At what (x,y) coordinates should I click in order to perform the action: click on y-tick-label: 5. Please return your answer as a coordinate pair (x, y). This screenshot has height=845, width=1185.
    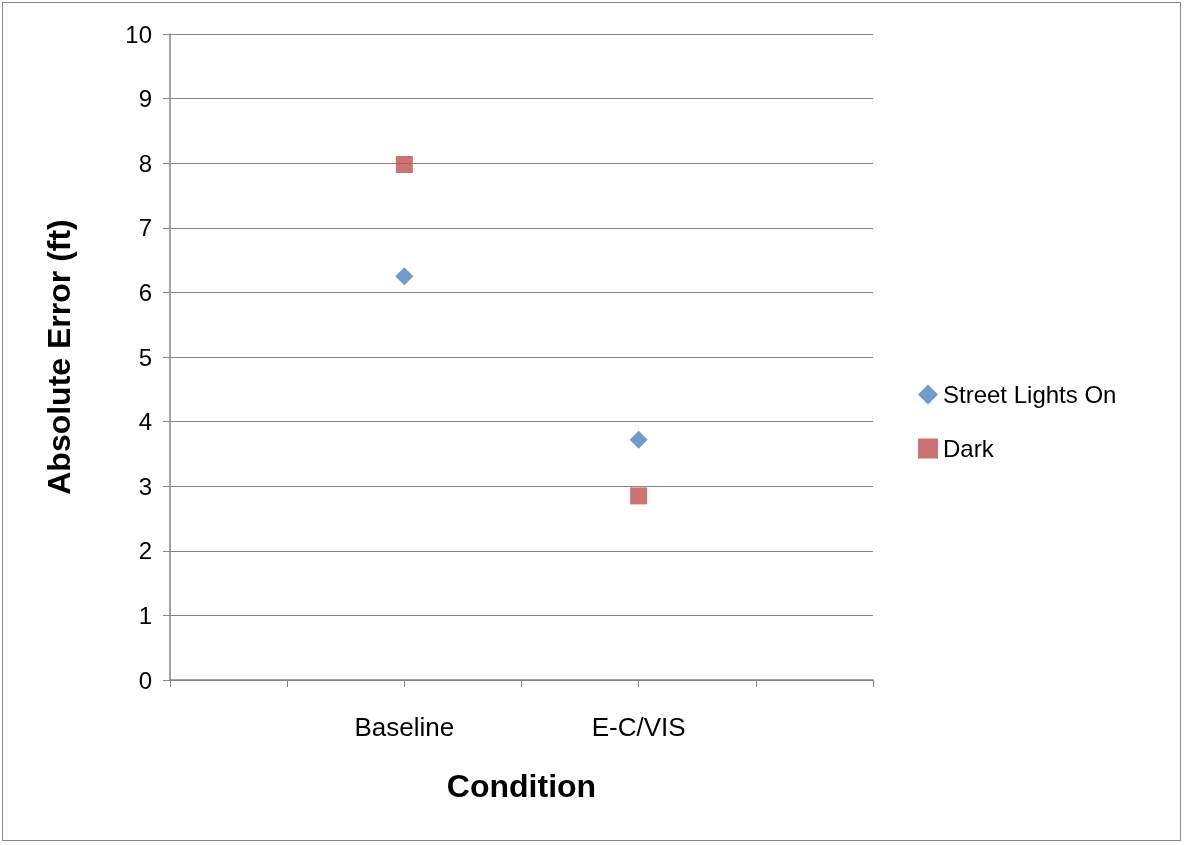
    Looking at the image, I should click on (145, 357).